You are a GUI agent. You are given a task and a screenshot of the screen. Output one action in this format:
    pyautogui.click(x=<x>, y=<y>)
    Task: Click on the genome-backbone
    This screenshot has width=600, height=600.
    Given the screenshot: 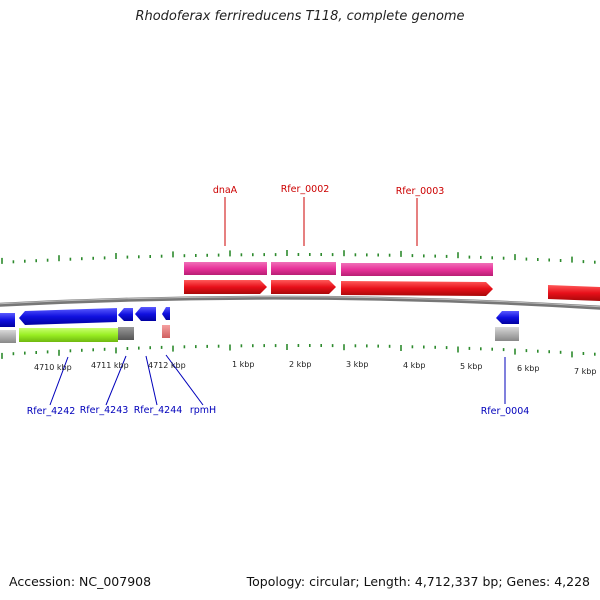 What is the action you would take?
    pyautogui.click(x=300, y=302)
    